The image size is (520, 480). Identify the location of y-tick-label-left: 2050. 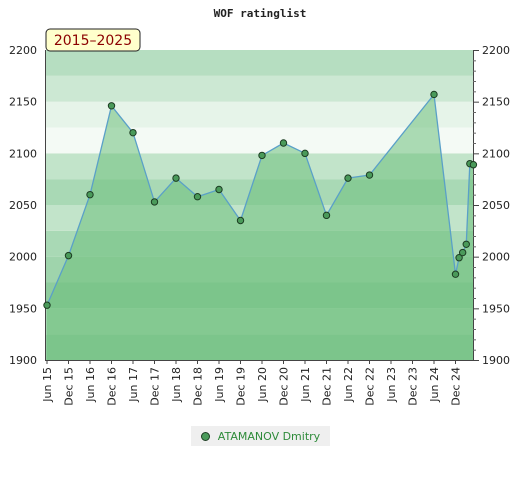
(23, 205).